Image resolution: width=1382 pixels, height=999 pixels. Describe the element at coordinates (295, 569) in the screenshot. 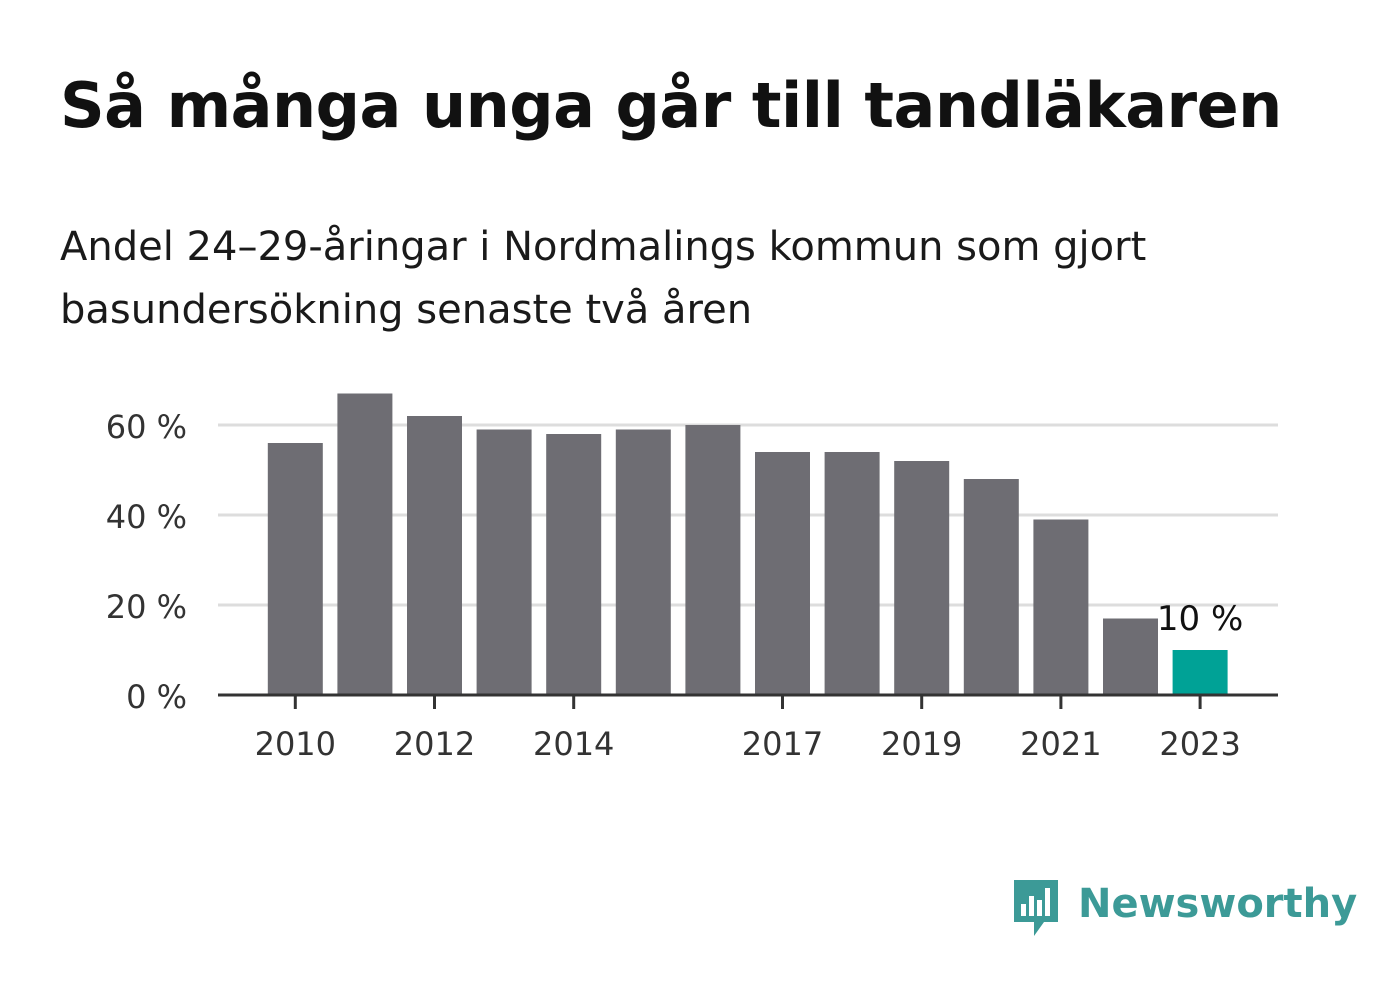

I see `bar-2010` at that location.